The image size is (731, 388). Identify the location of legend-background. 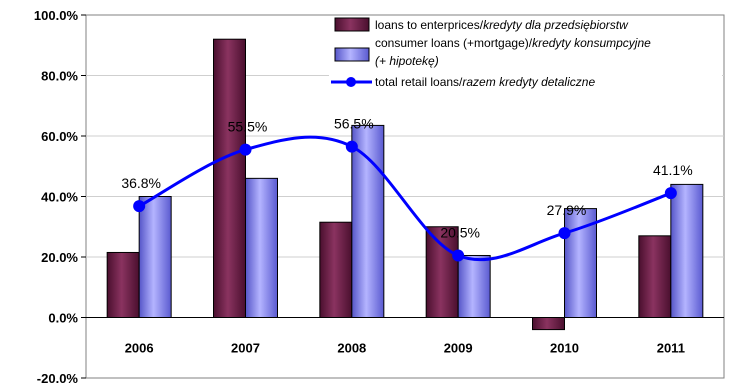
(525, 60).